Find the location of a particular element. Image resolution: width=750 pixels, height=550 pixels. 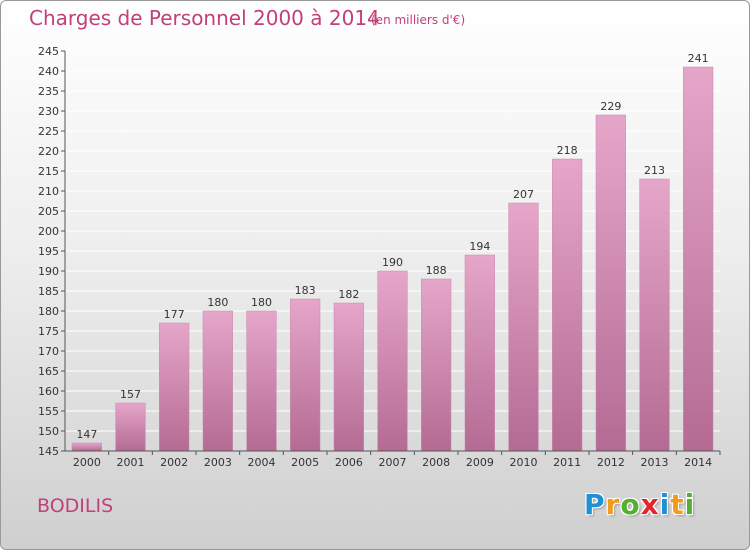

x-tick-label: 2001 is located at coordinates (131, 462).